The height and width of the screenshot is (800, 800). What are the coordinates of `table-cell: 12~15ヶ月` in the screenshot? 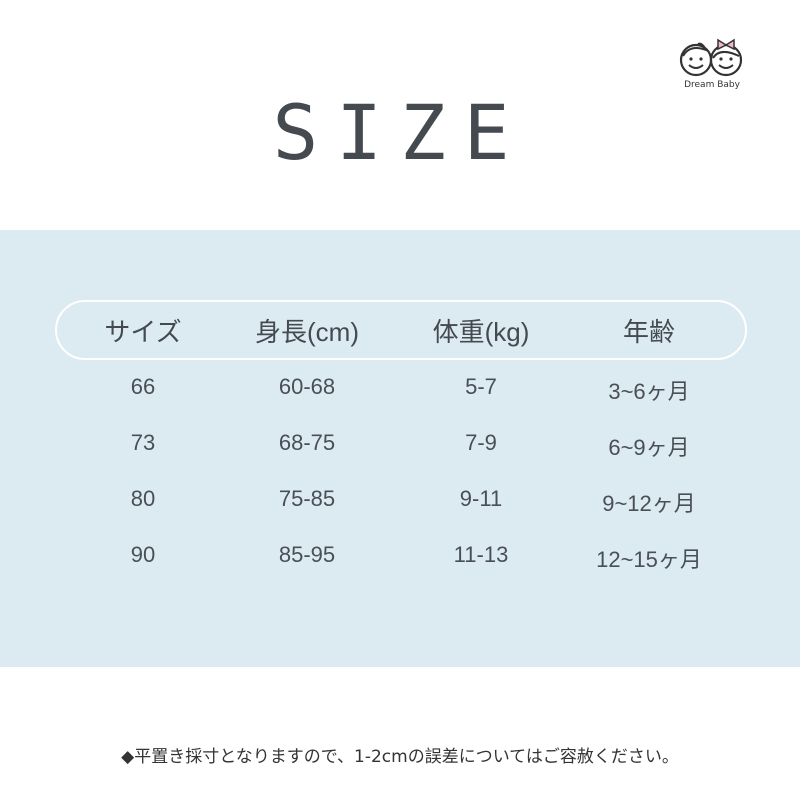 It's located at (649, 559).